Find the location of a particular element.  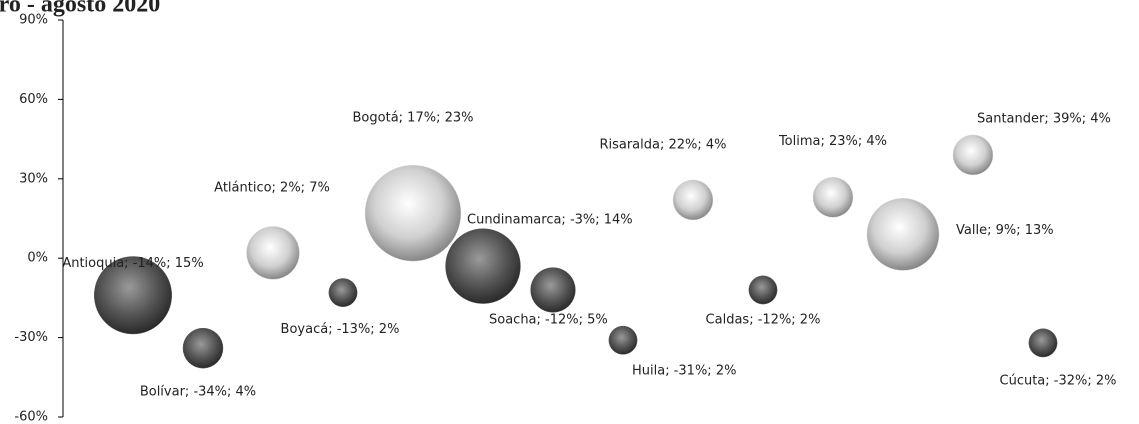

data-label: Antioquia; -14%; 15% is located at coordinates (132, 263).